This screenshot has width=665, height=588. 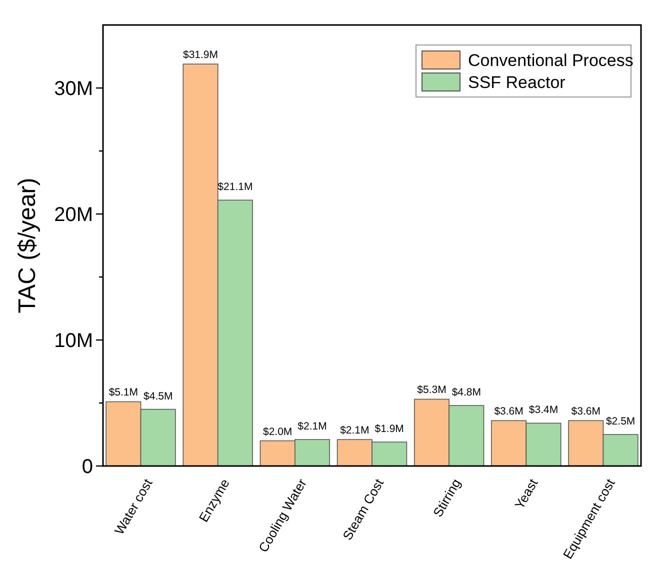 What do you see at coordinates (517, 82) in the screenshot?
I see `legend-label: SSF Reactor` at bounding box center [517, 82].